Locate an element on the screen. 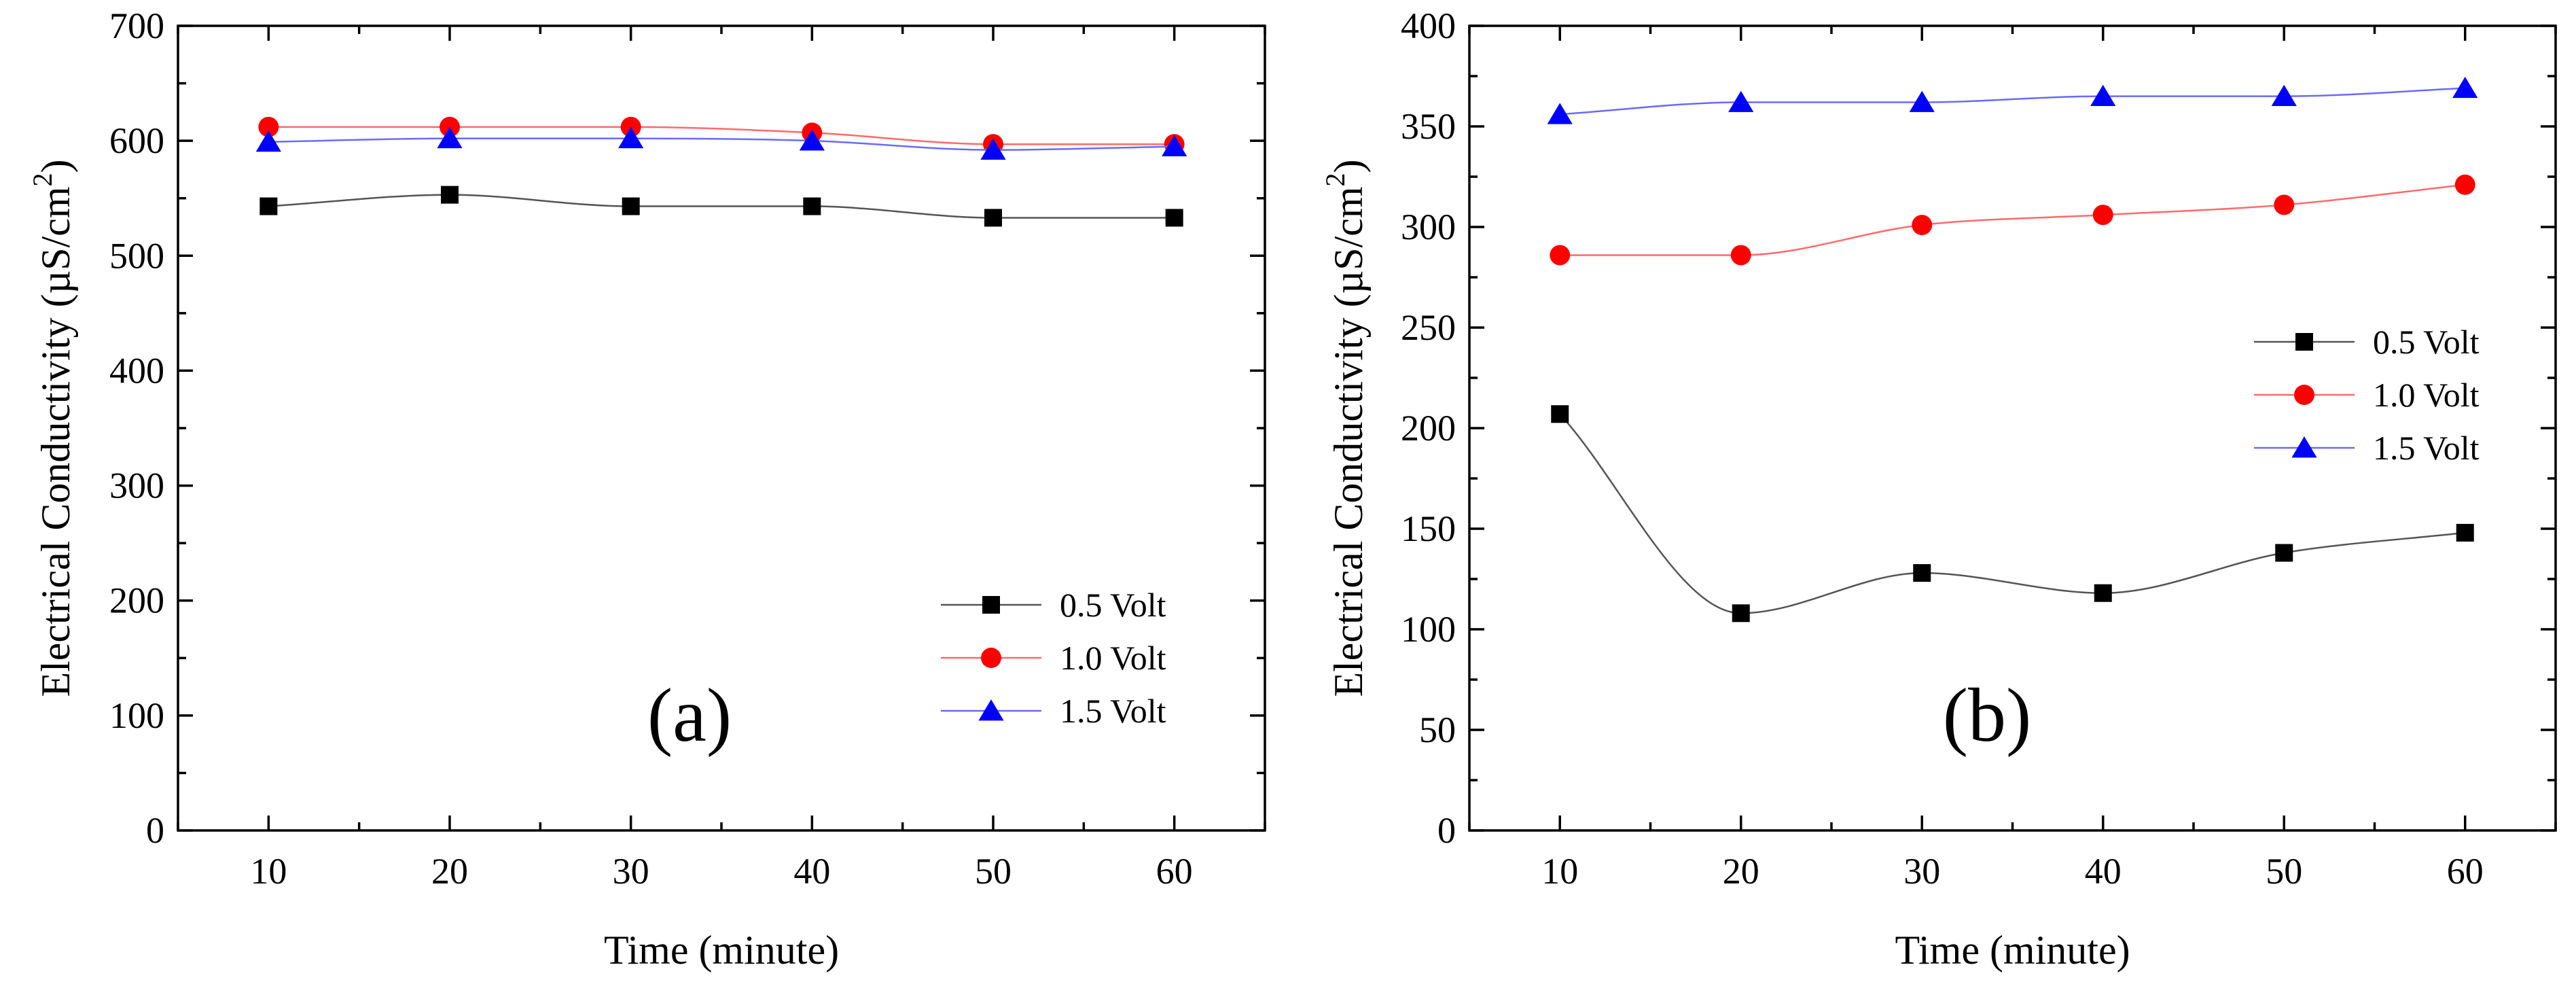 This screenshot has height=982, width=2576. y-tick-label: 700 is located at coordinates (136, 25).